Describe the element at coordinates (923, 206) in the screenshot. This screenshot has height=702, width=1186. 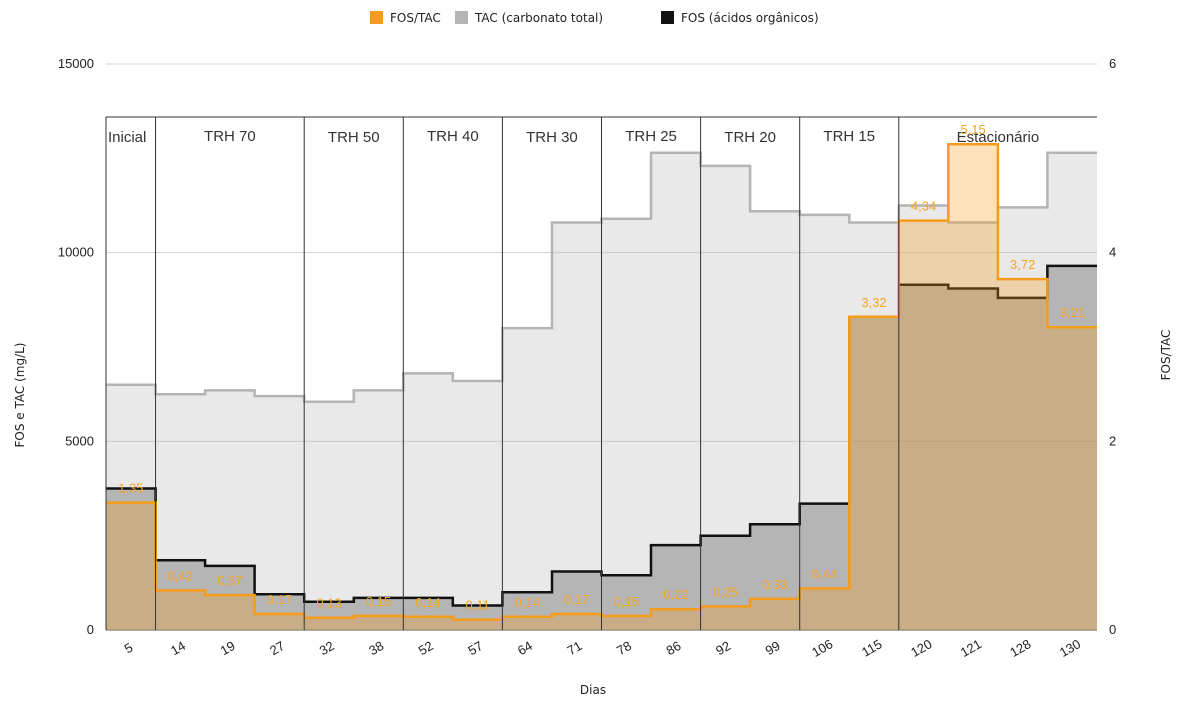
I see `data-label: 4,34` at that location.